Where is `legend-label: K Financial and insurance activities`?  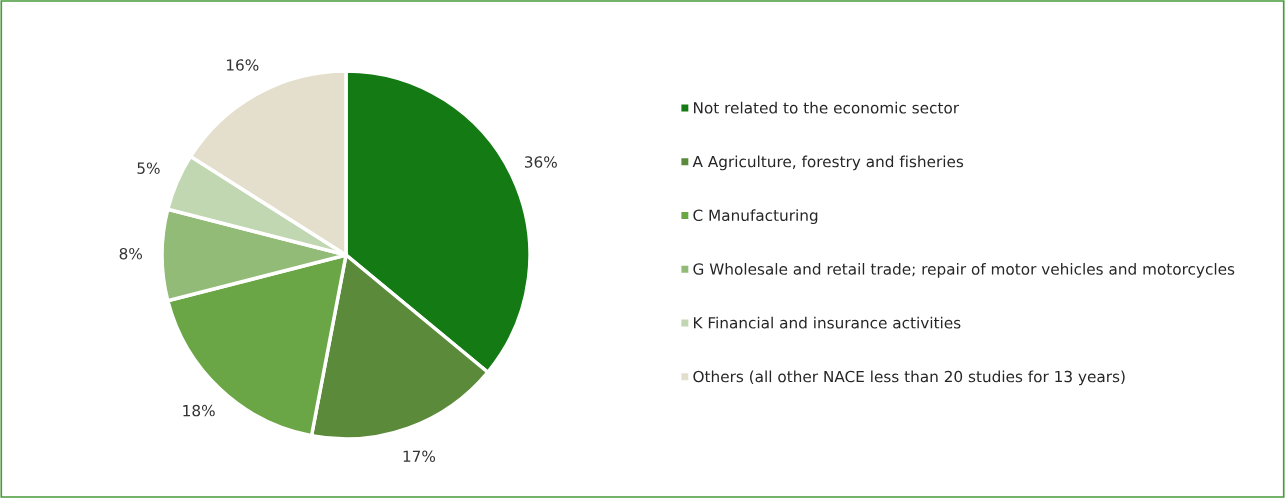
legend-label: K Financial and insurance activities is located at coordinates (827, 322).